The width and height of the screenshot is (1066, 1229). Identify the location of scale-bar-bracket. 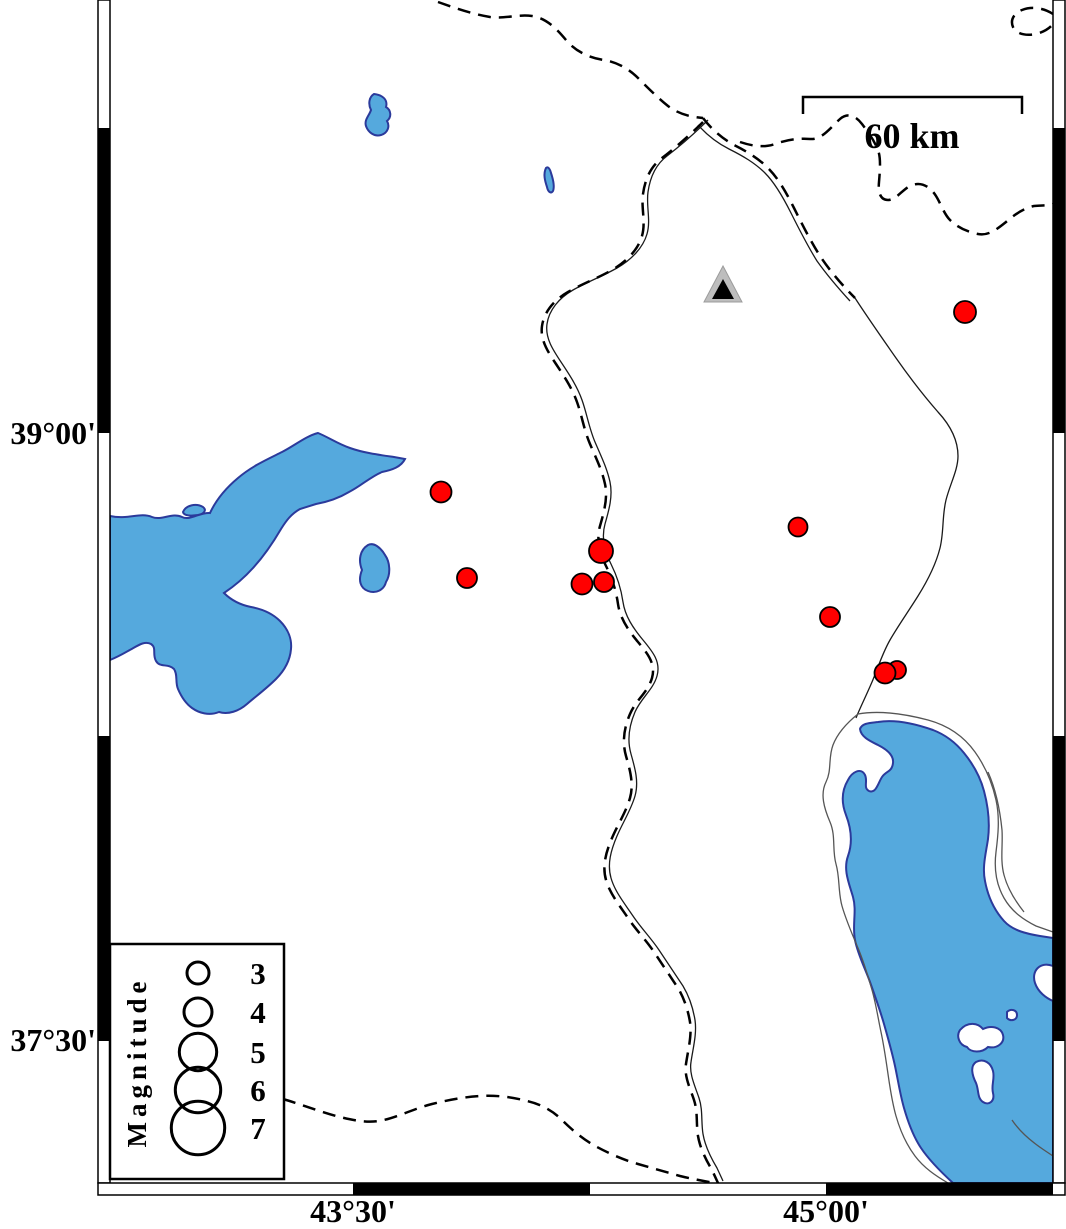
(912, 104).